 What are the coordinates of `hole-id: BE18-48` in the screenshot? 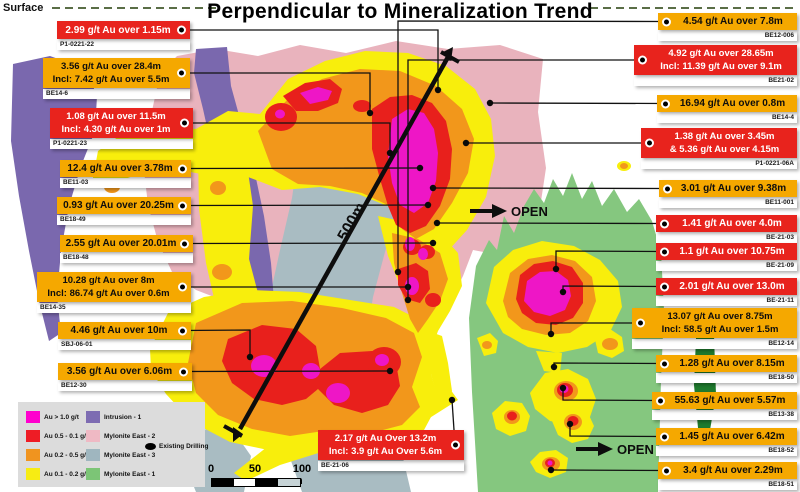 It's located at (126, 258).